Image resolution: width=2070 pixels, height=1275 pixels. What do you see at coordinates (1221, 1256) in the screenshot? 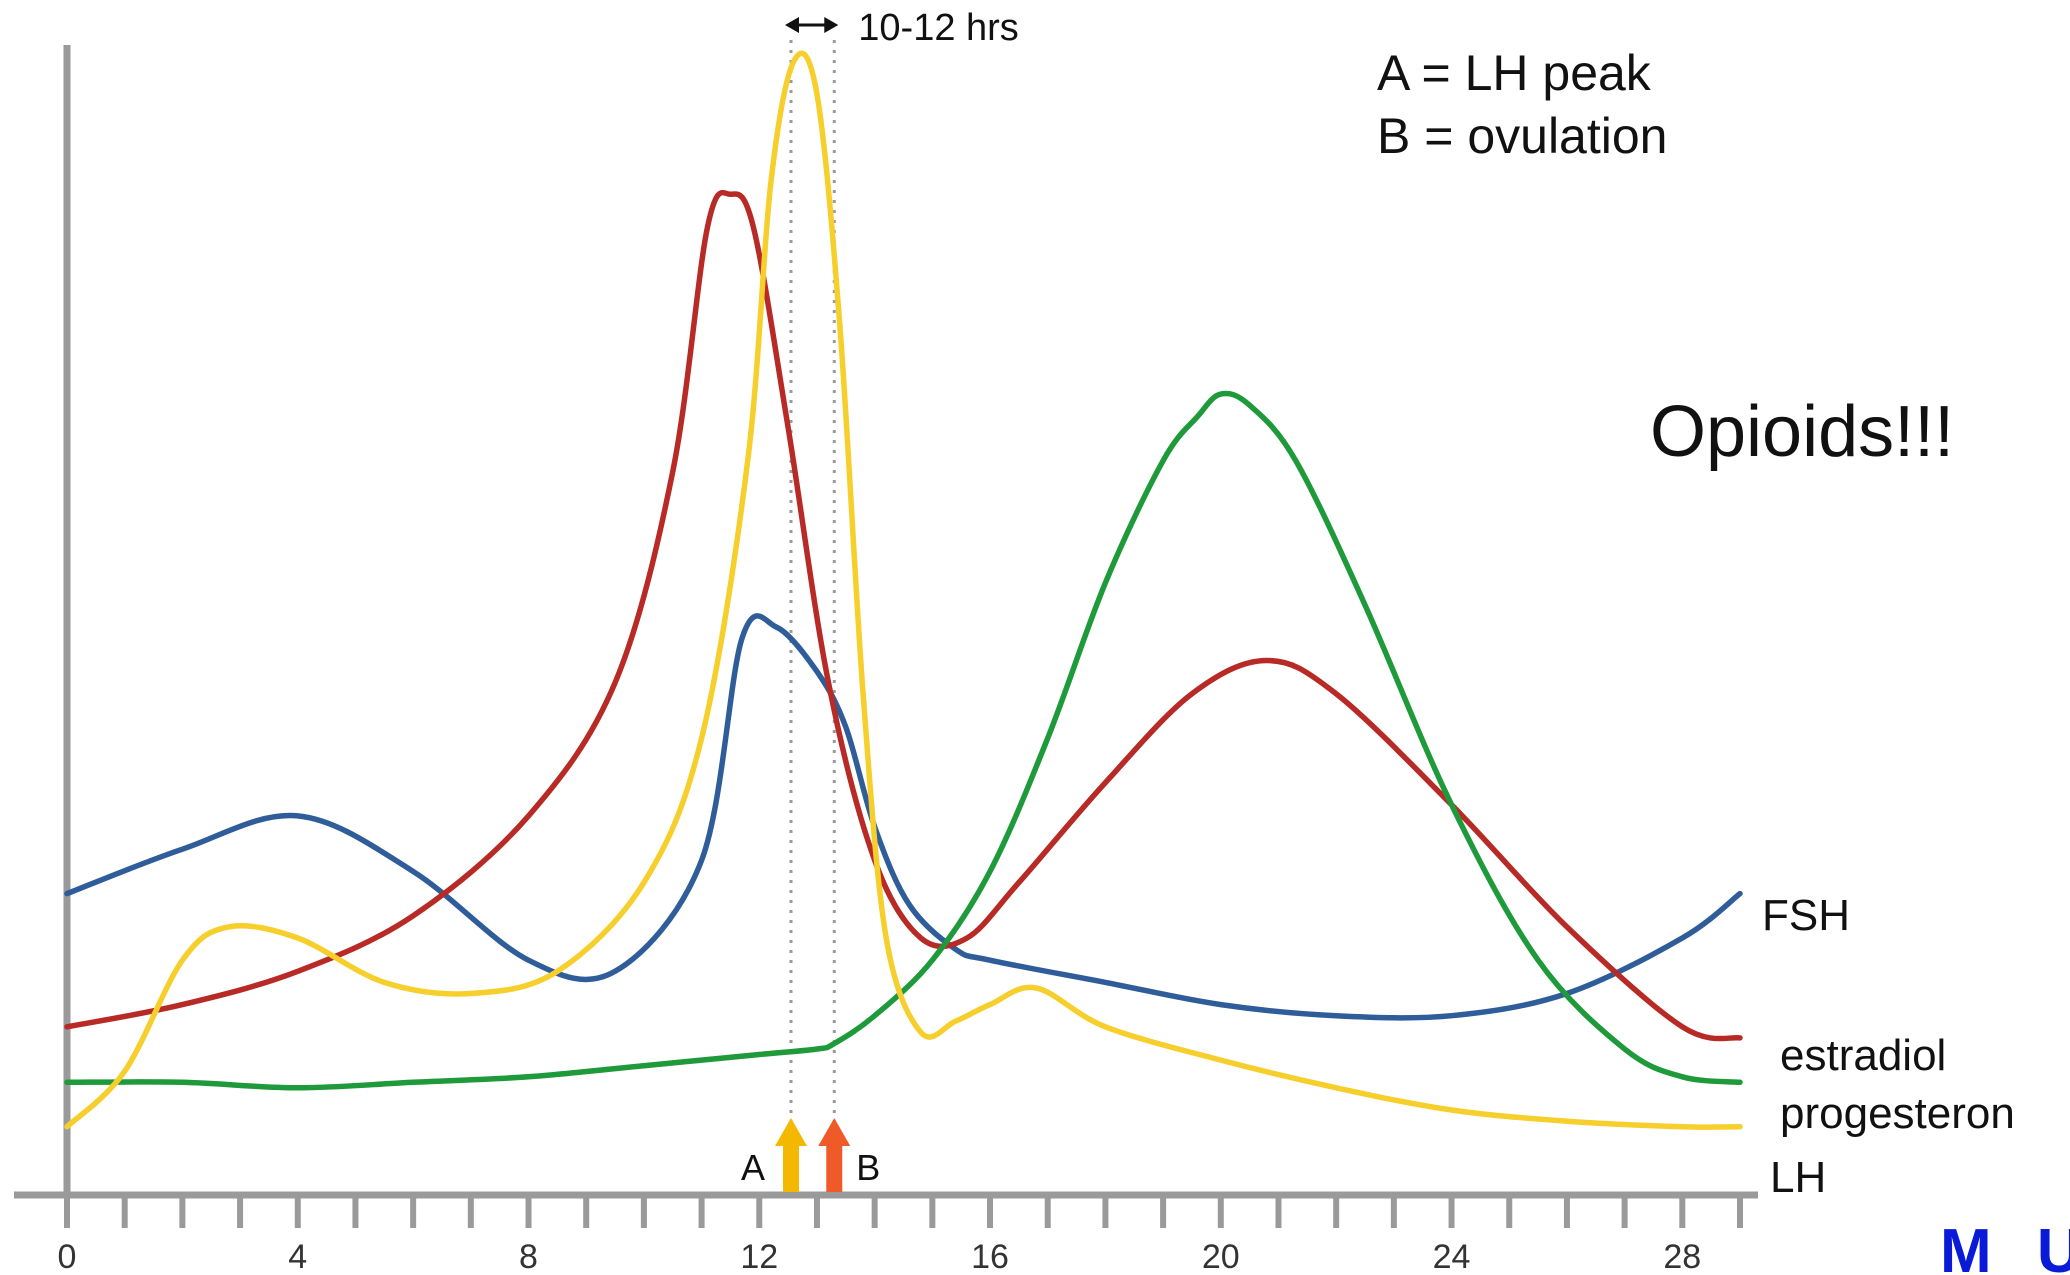
I see `x-tick-label: 20` at bounding box center [1221, 1256].